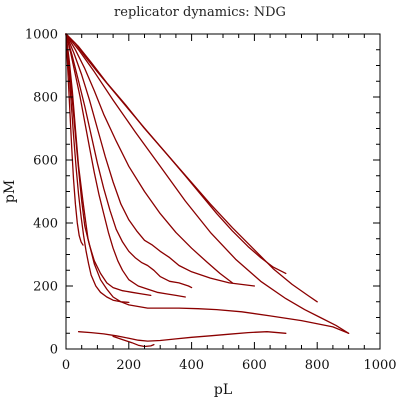  What do you see at coordinates (10, 191) in the screenshot?
I see `y-axis-label: pM` at bounding box center [10, 191].